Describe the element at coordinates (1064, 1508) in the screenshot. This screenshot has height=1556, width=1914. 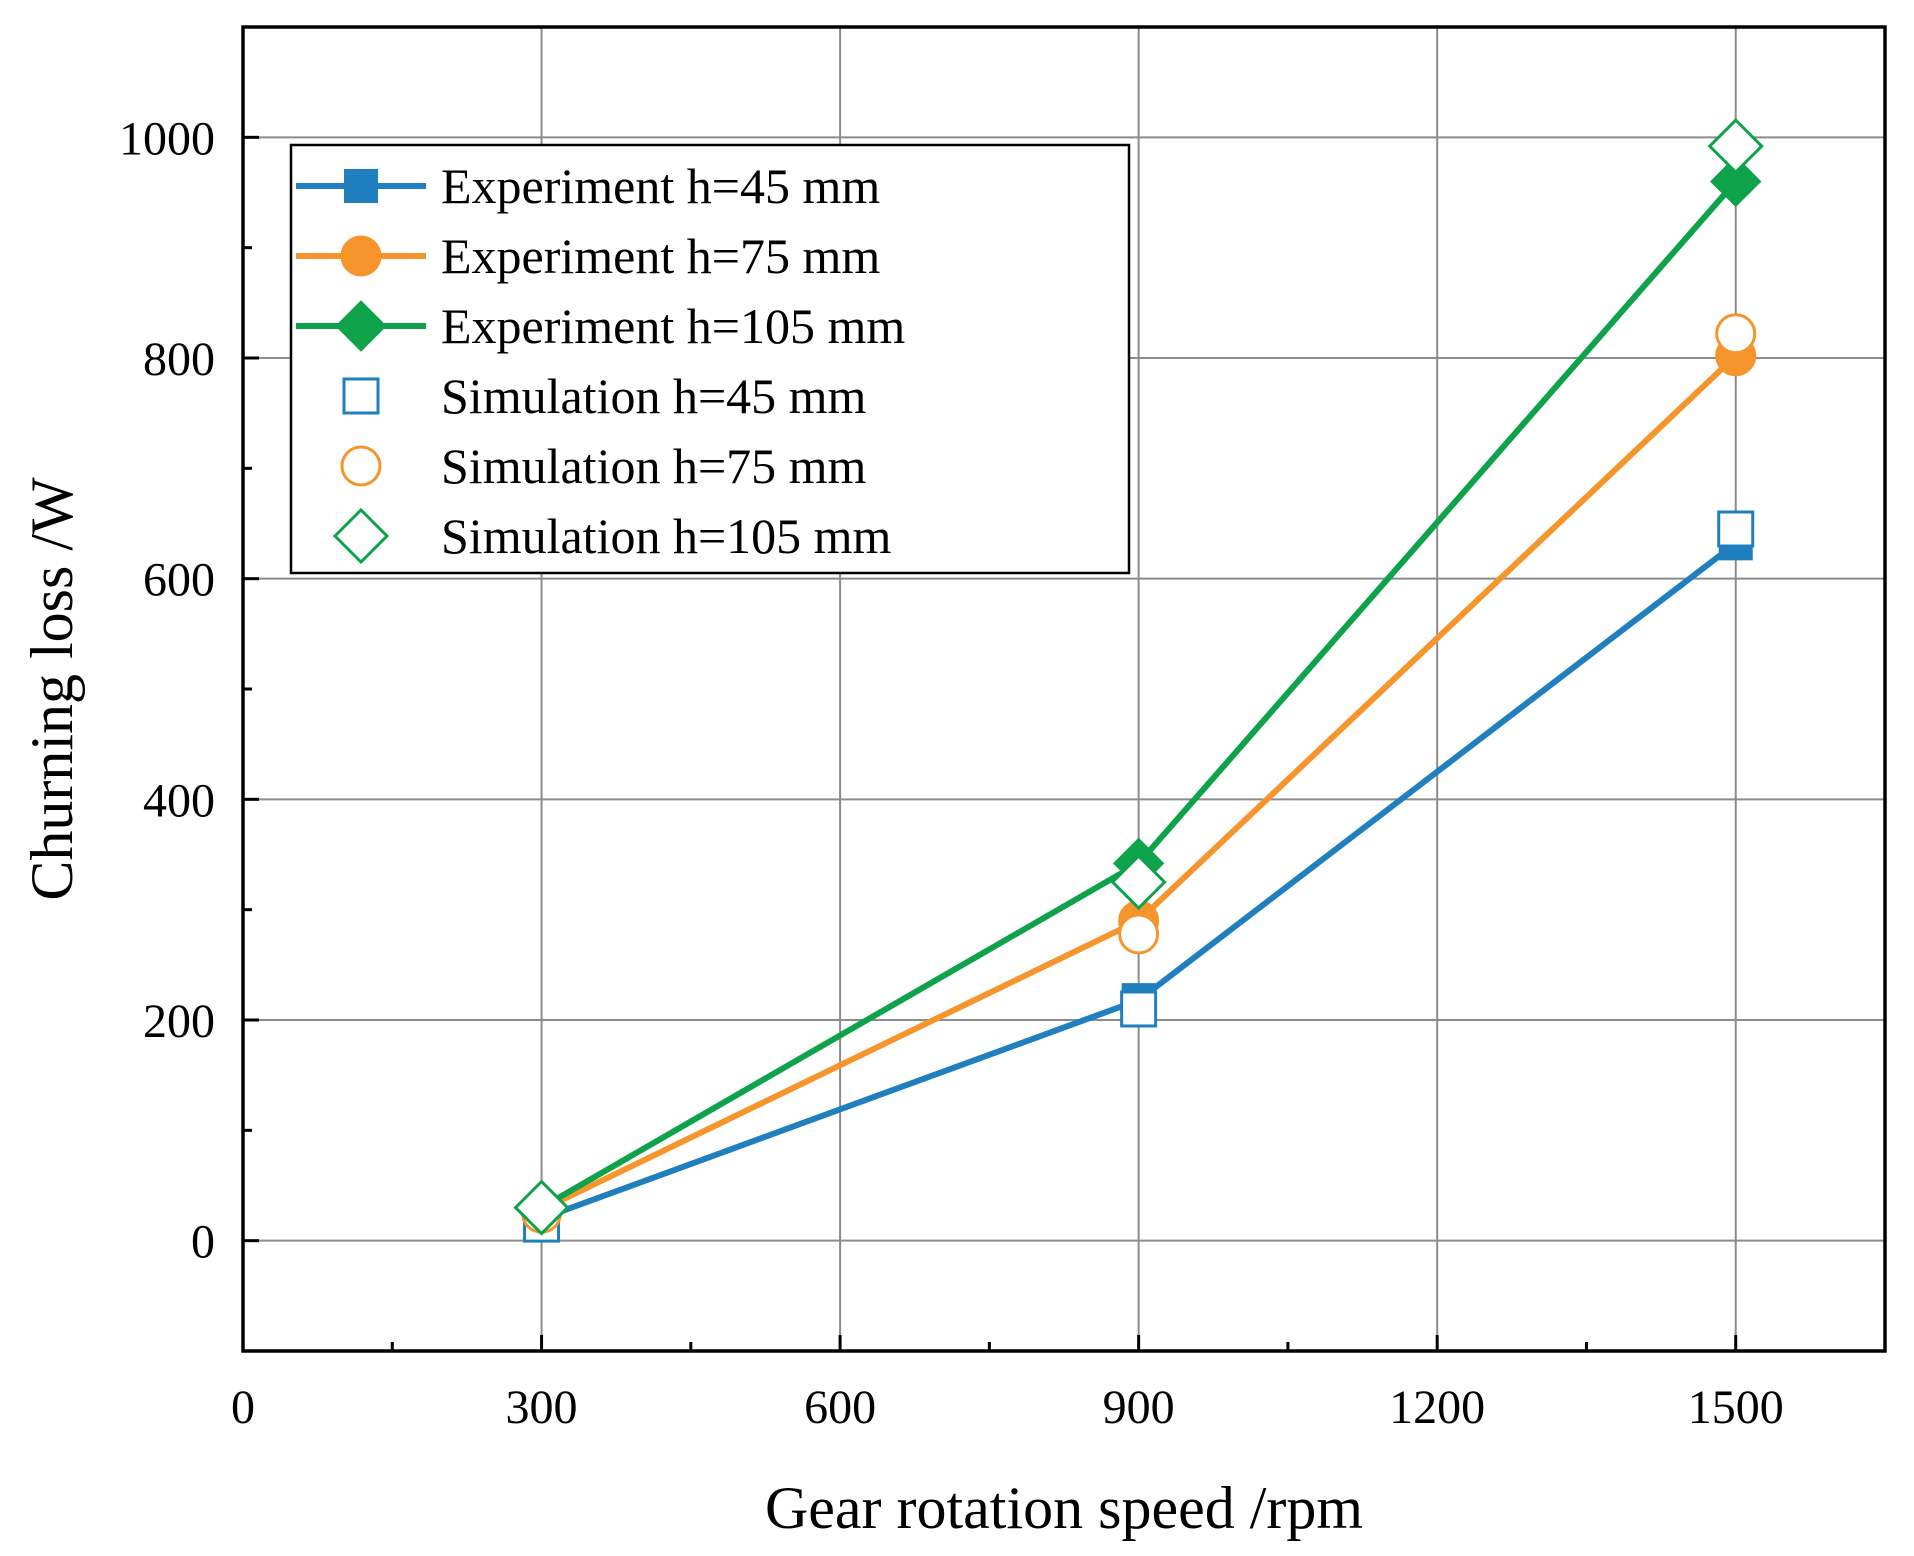
I see `x-axis-title: Gear rotation speed /rpm` at that location.